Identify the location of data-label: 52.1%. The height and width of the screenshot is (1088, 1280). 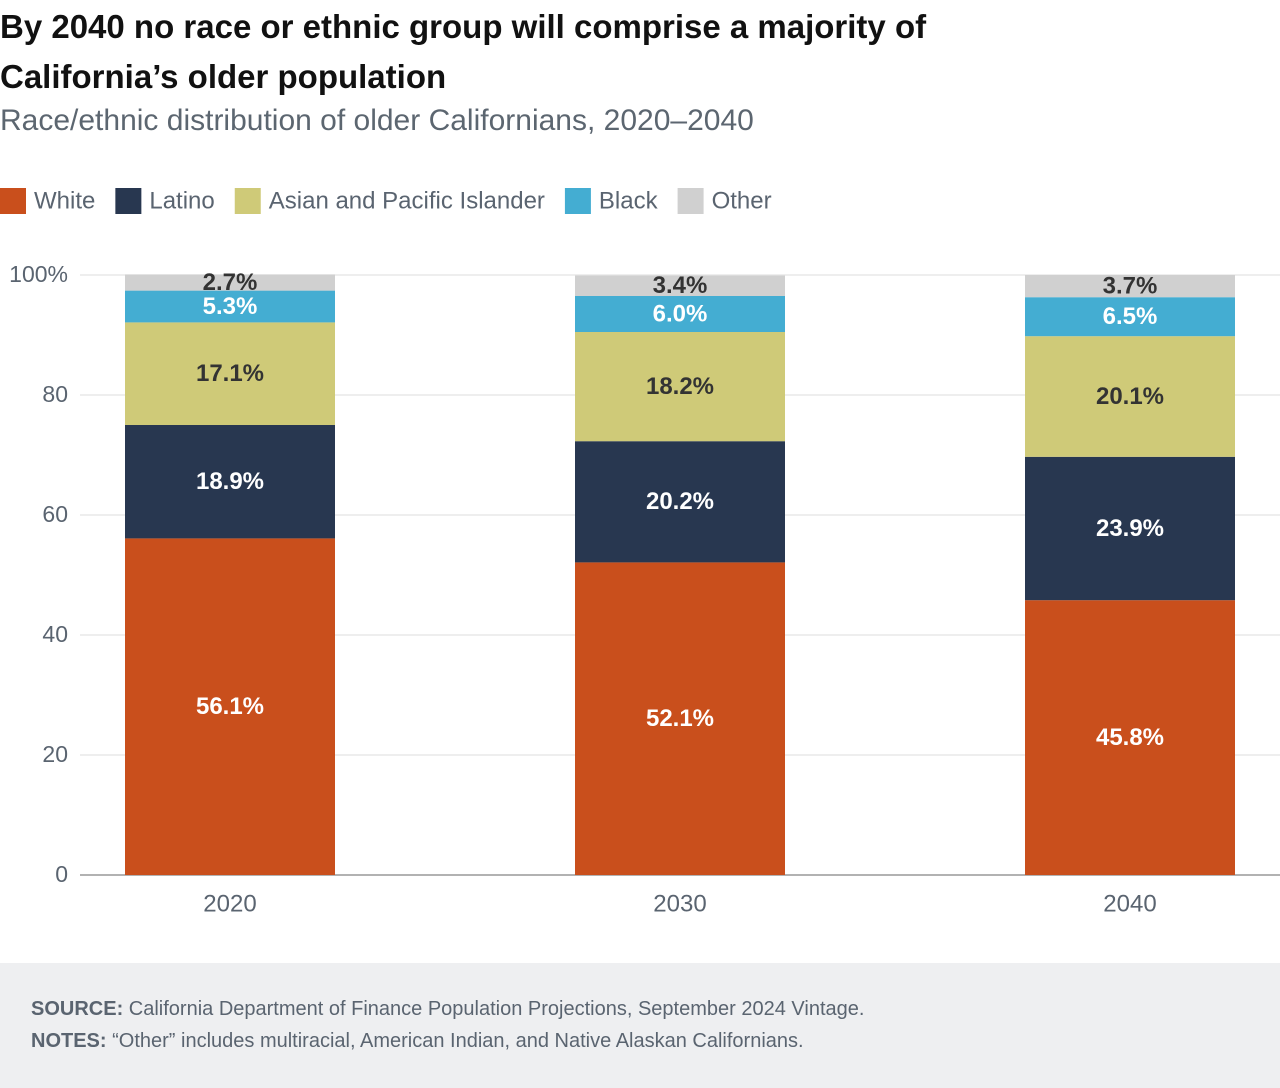
(680, 718).